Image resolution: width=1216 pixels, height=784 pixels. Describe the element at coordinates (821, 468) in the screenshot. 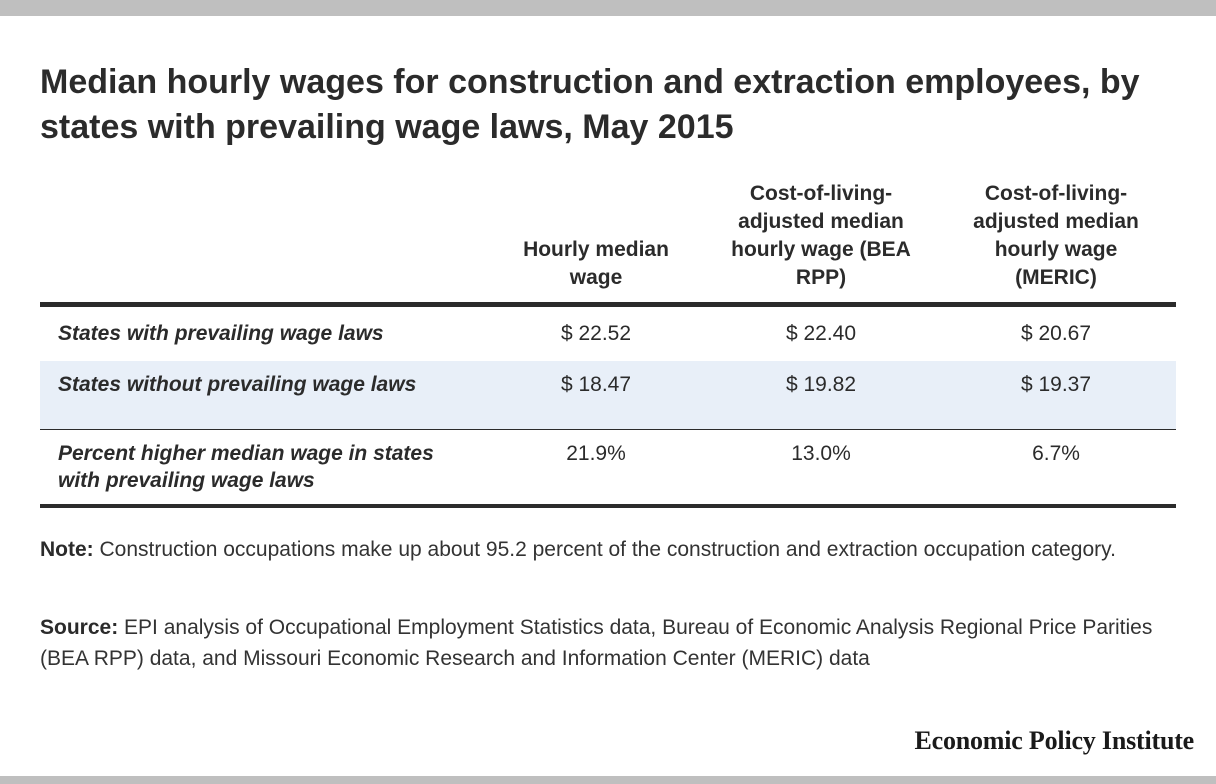

I see `table-cell: 13.0%` at that location.